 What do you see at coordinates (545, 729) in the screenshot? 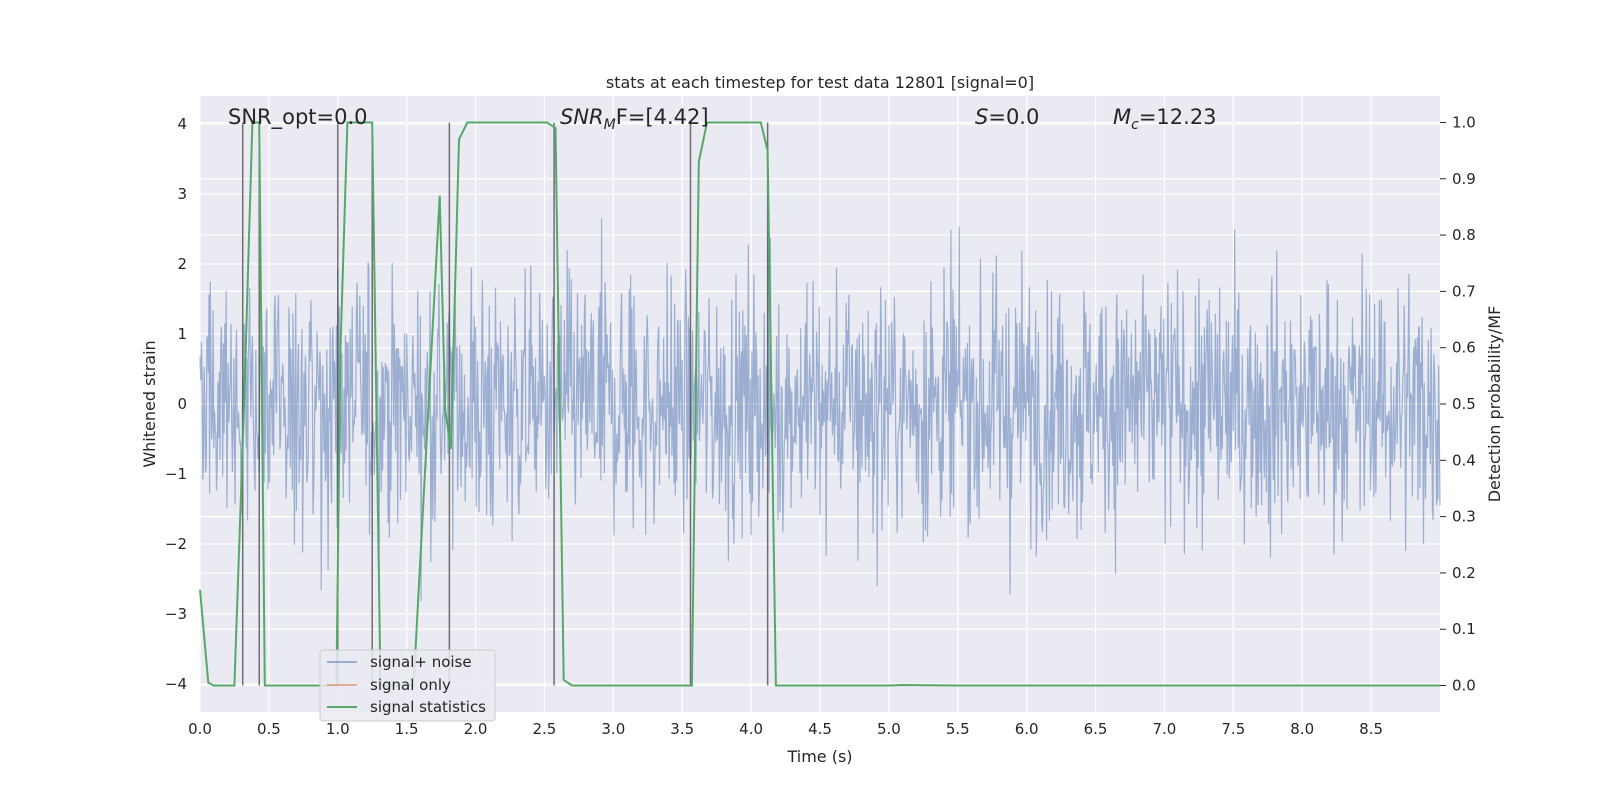
I see `x-tick-label: 2.5` at bounding box center [545, 729].